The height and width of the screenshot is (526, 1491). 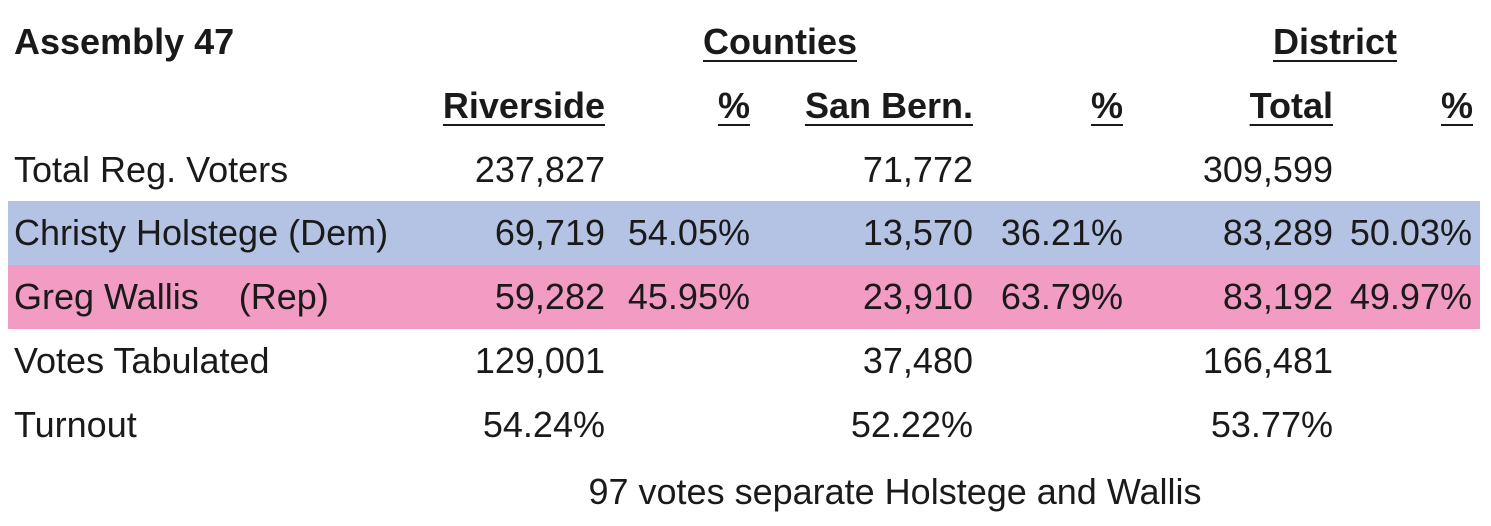 What do you see at coordinates (688, 232) in the screenshot?
I see `riverside-pct-value: 54.05%` at bounding box center [688, 232].